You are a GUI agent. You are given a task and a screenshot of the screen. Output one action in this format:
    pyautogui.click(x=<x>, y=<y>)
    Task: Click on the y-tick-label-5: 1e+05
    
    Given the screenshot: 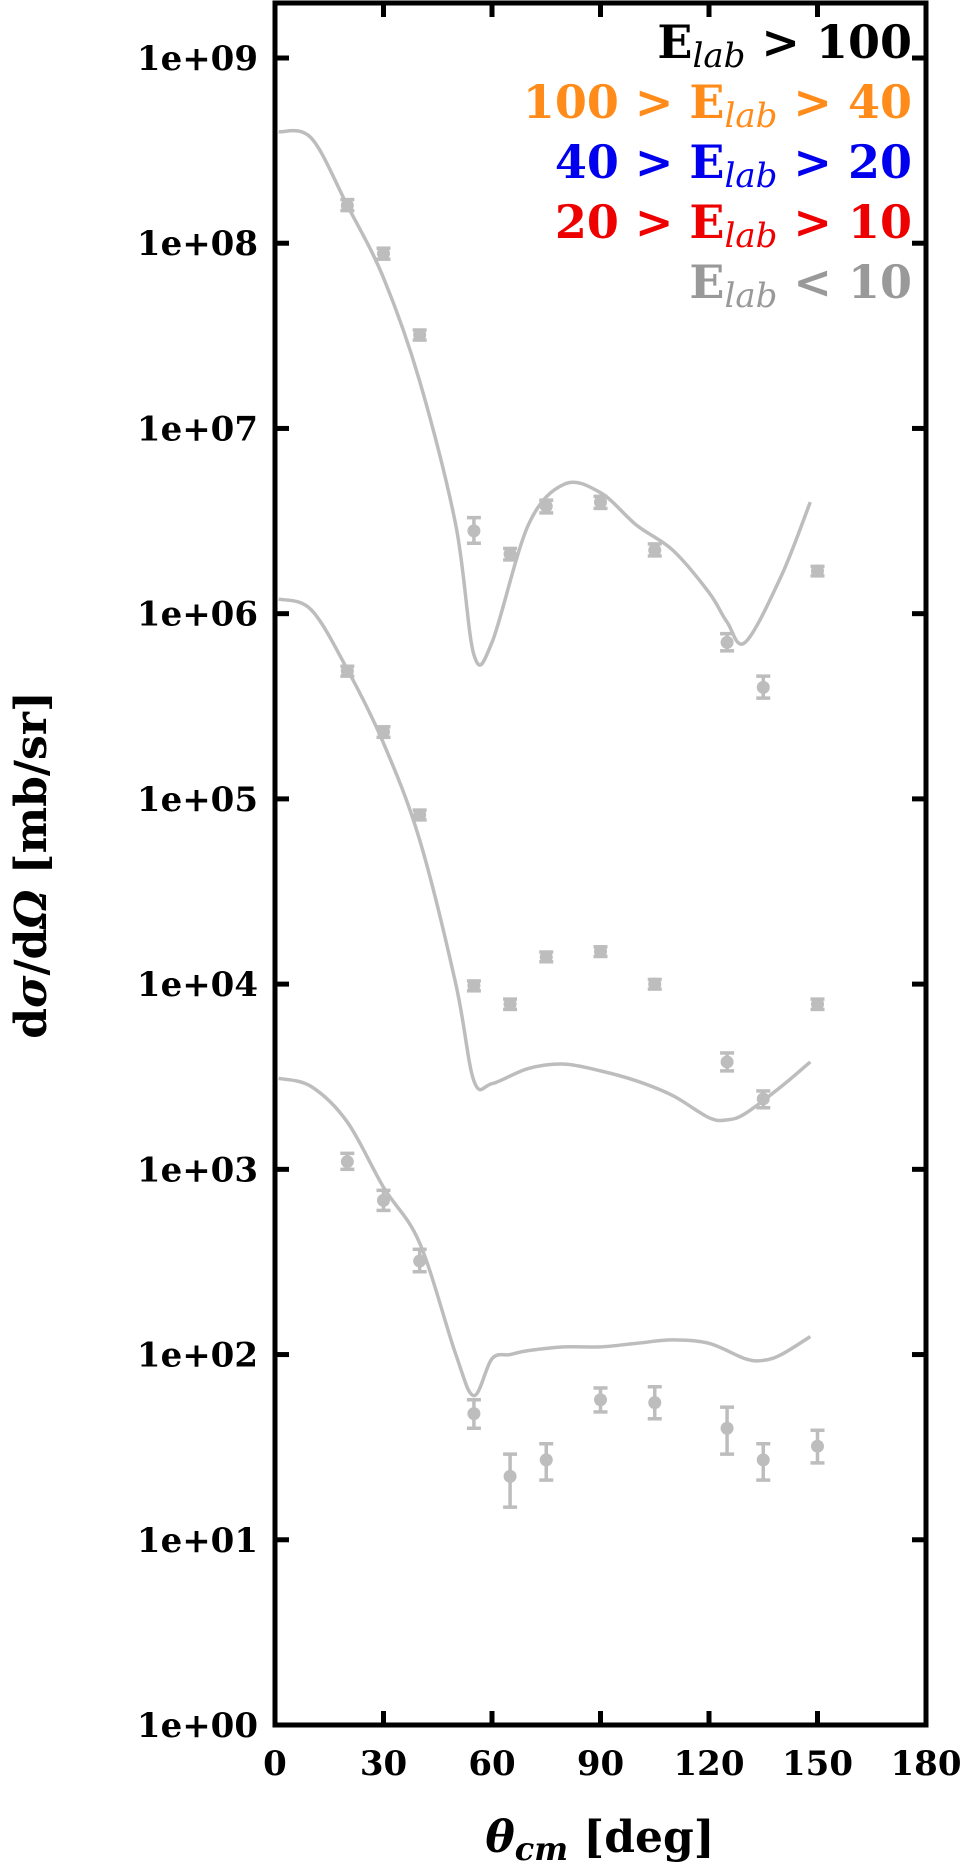 What is the action you would take?
    pyautogui.click(x=197, y=800)
    